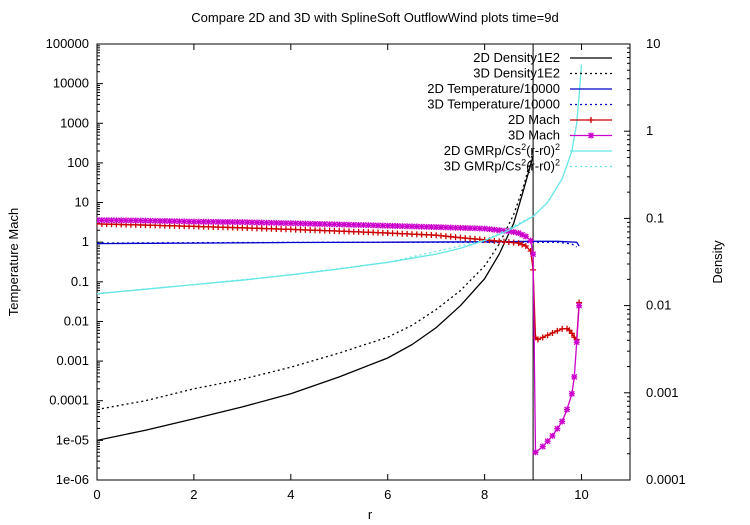 This screenshot has height=525, width=750. What do you see at coordinates (72, 479) in the screenshot?
I see `y-left-tick-label: 1e-06` at bounding box center [72, 479].